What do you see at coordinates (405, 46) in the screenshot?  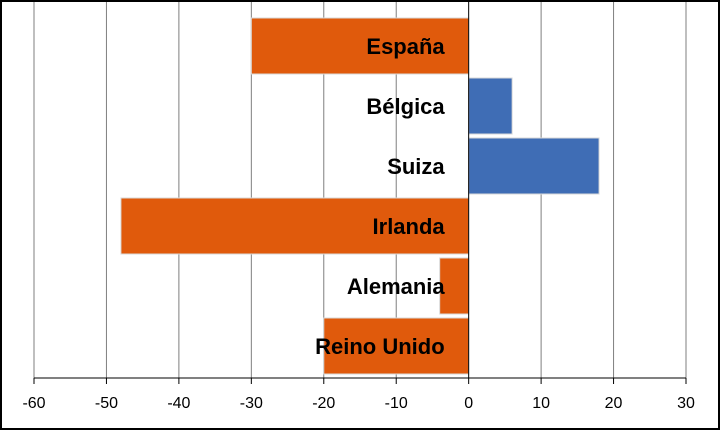 I see `category-label-0: España` at bounding box center [405, 46].